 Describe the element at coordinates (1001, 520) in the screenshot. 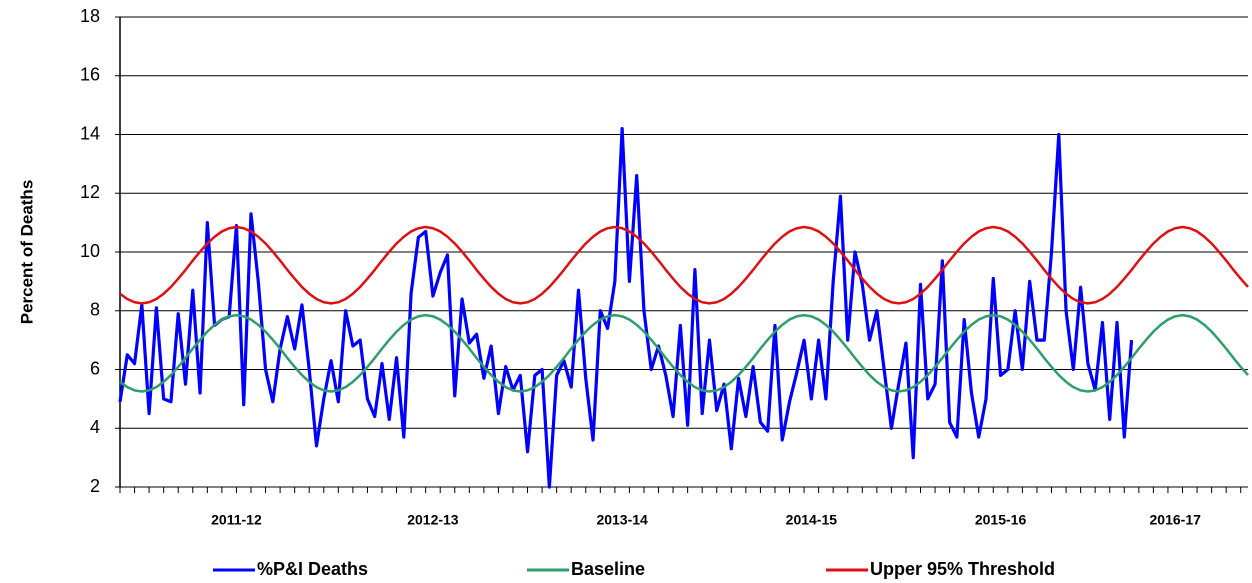

I see `x-tick-label: 2015-16` at that location.